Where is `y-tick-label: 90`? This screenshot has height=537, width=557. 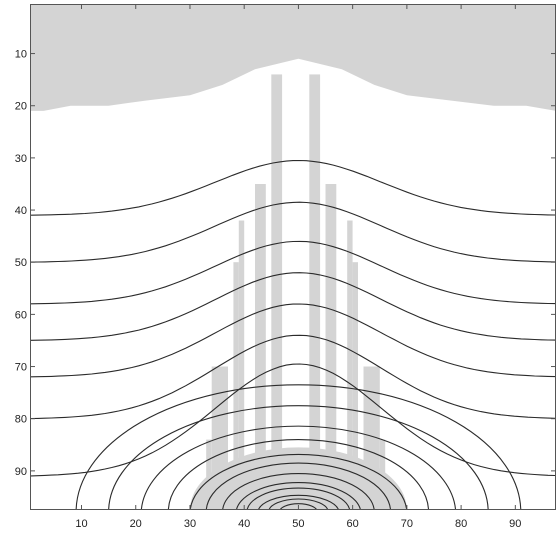
y-tick-label: 90 is located at coordinates (21, 472).